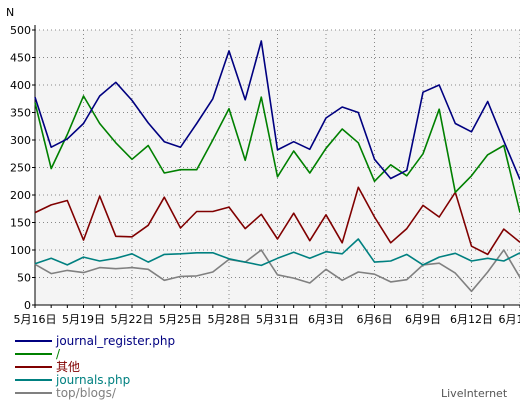  Describe the element at coordinates (27, 305) in the screenshot. I see `y-tick-label: 0` at that location.